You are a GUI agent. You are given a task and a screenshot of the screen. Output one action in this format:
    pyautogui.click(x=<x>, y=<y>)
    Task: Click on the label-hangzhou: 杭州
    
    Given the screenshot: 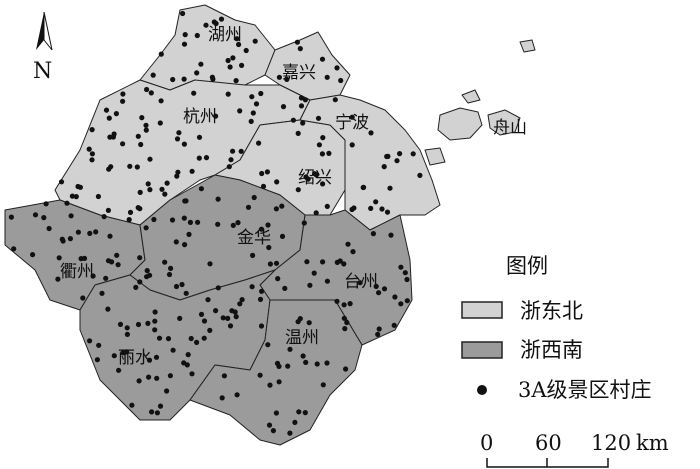 What is the action you would take?
    pyautogui.click(x=200, y=117)
    